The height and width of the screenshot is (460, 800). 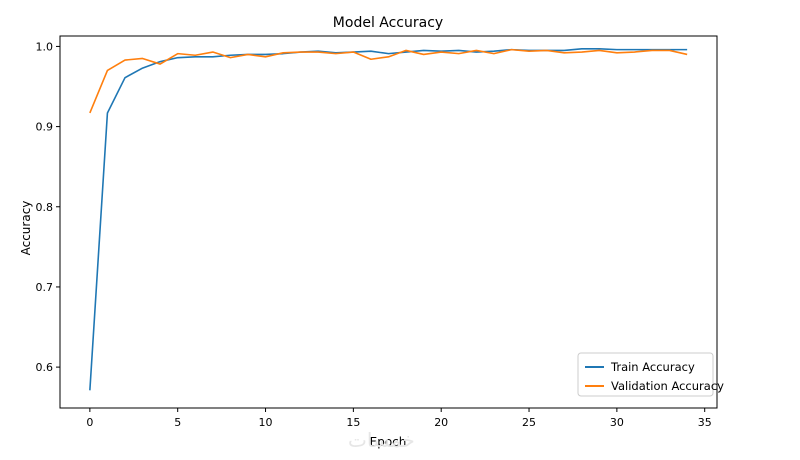 I want to click on validation-accuracy-line, so click(x=388, y=81).